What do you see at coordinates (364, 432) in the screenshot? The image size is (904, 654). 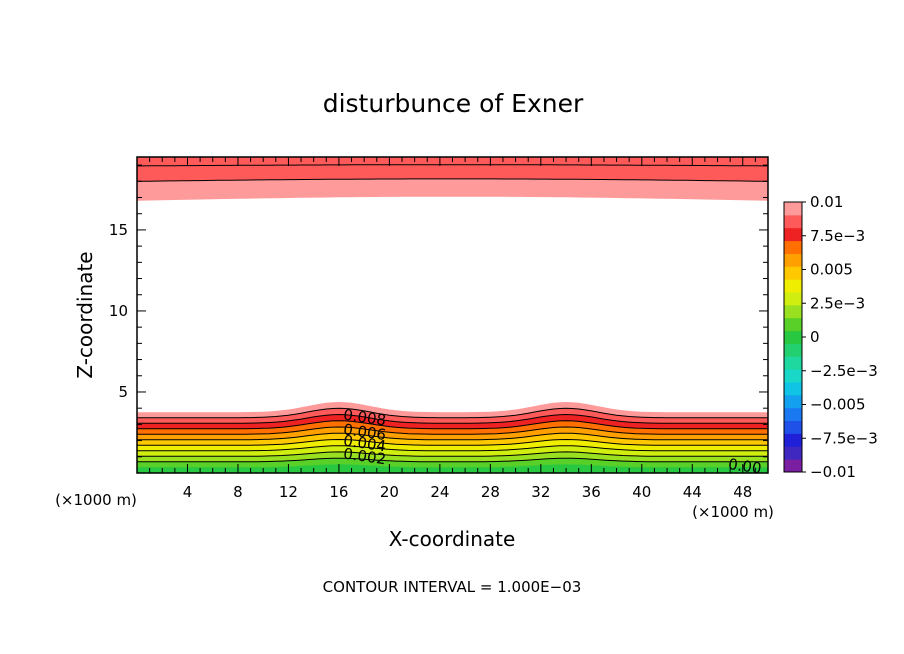 I see `contour-label: 0.006` at bounding box center [364, 432].